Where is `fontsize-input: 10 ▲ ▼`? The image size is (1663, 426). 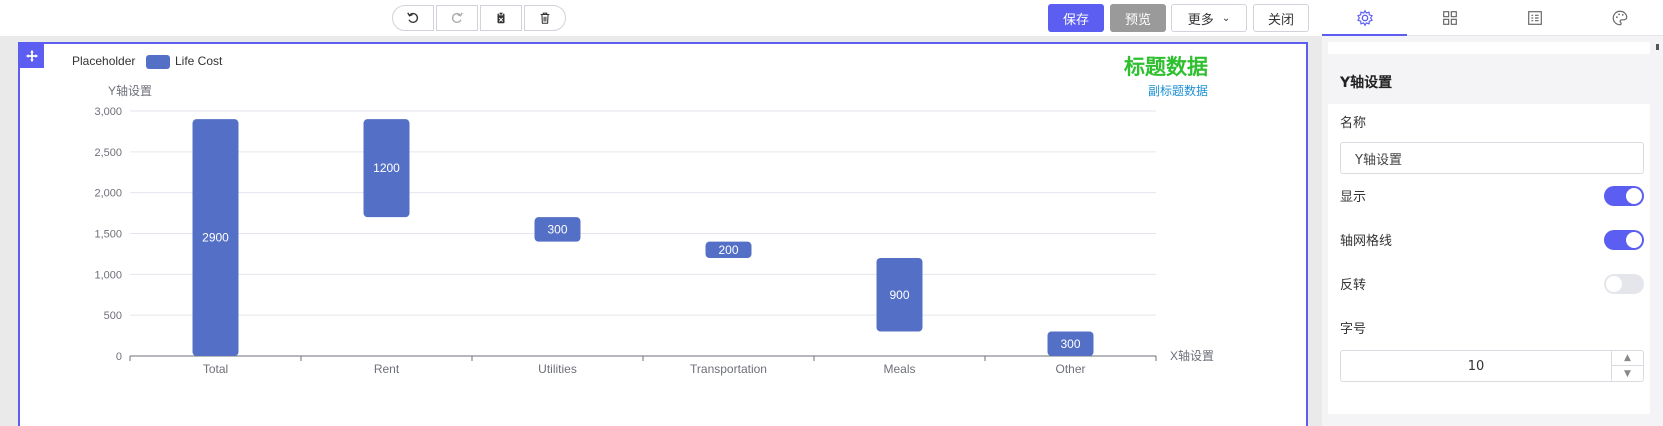
fontsize-input: 10 ▲ ▼ is located at coordinates (1492, 366).